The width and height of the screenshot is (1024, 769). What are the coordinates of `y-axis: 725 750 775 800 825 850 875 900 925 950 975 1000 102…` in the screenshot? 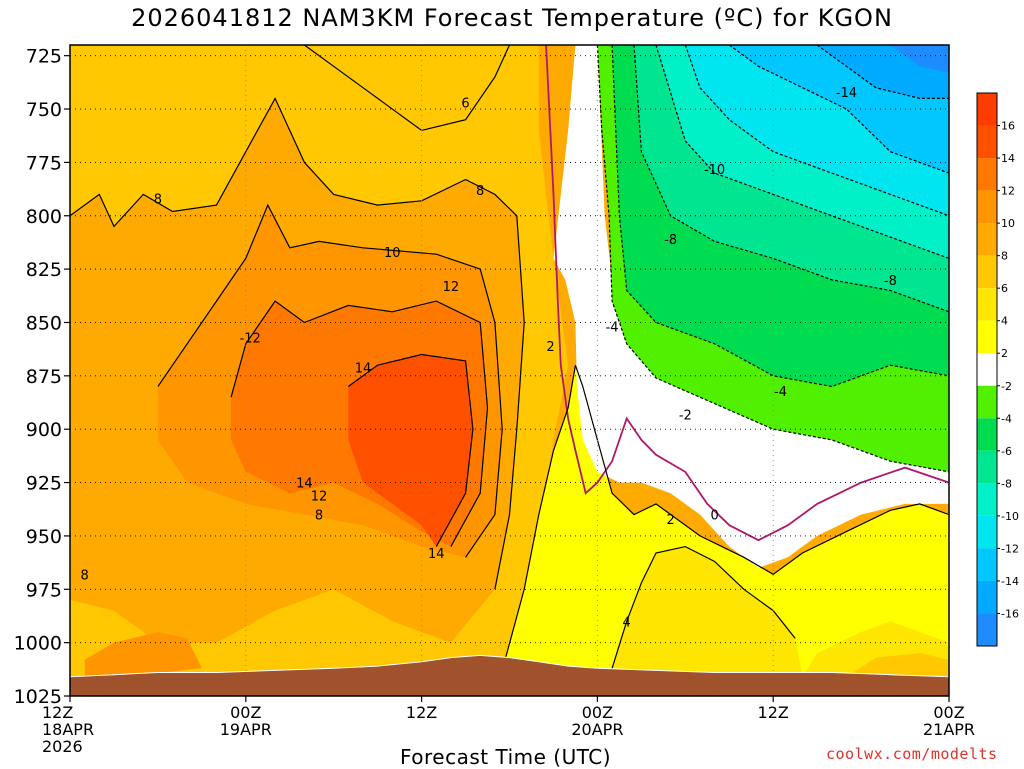 It's located at (42, 377).